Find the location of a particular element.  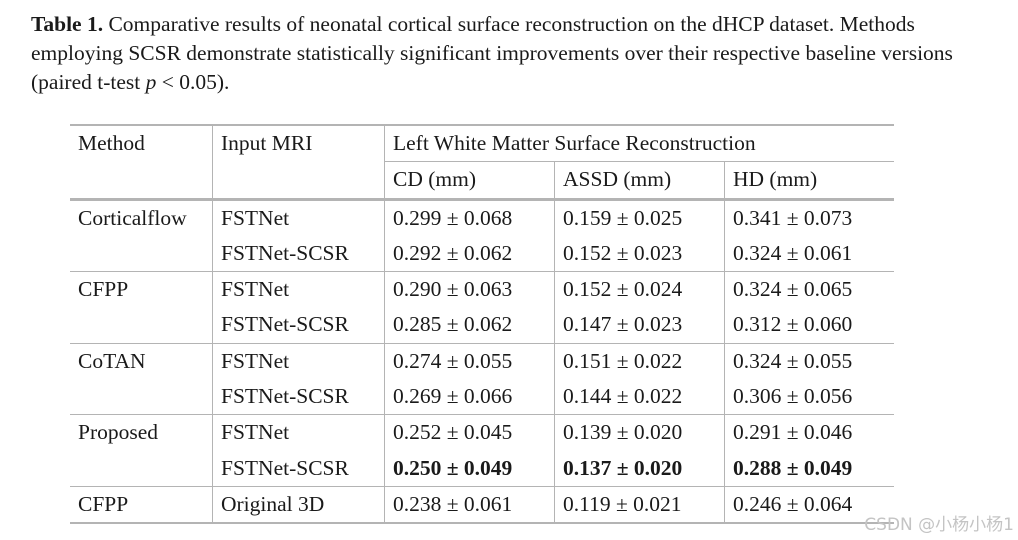

header-assd: ASSD (mm) is located at coordinates (639, 181).